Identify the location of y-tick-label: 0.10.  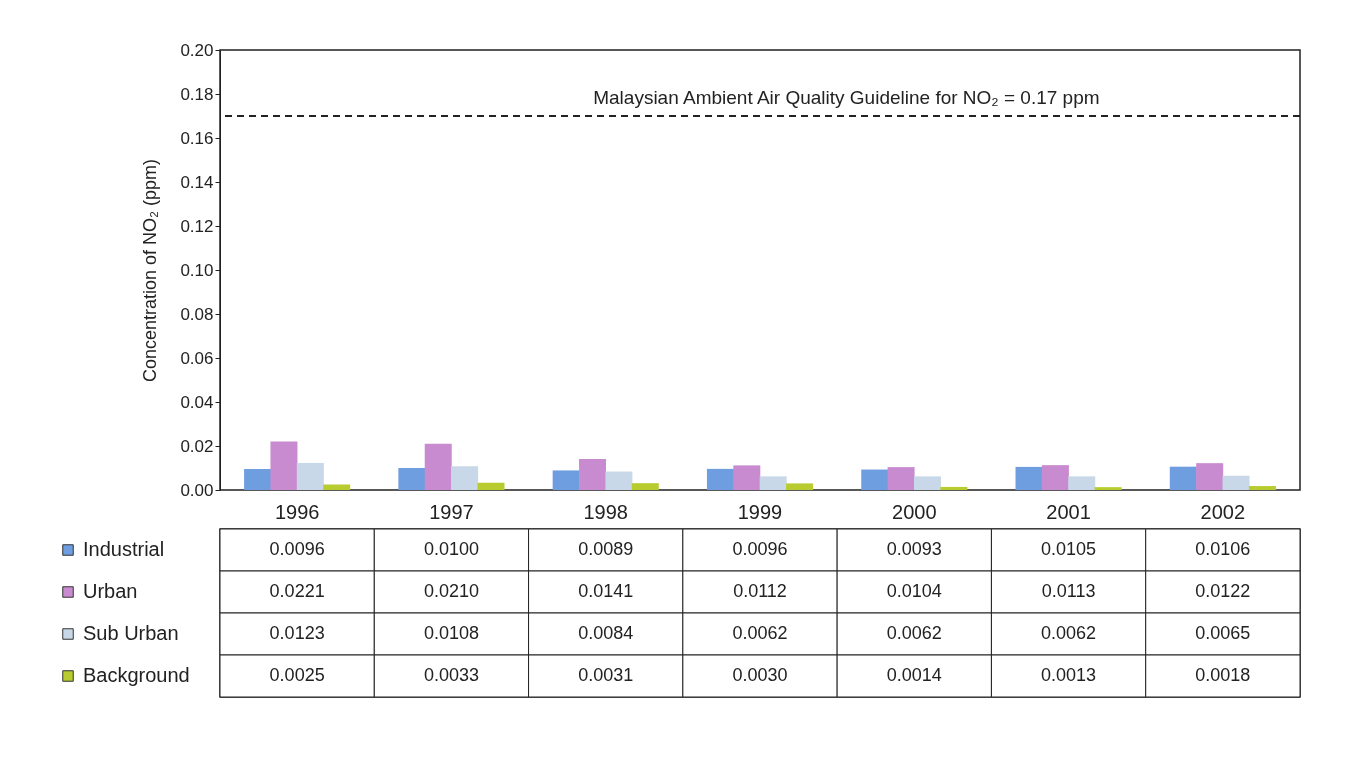
(197, 270).